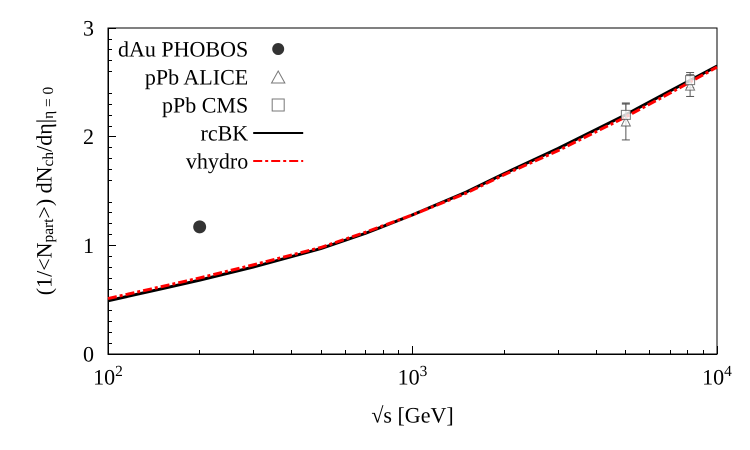 This screenshot has width=750, height=450. What do you see at coordinates (88, 245) in the screenshot?
I see `y-tick-label: 1` at bounding box center [88, 245].